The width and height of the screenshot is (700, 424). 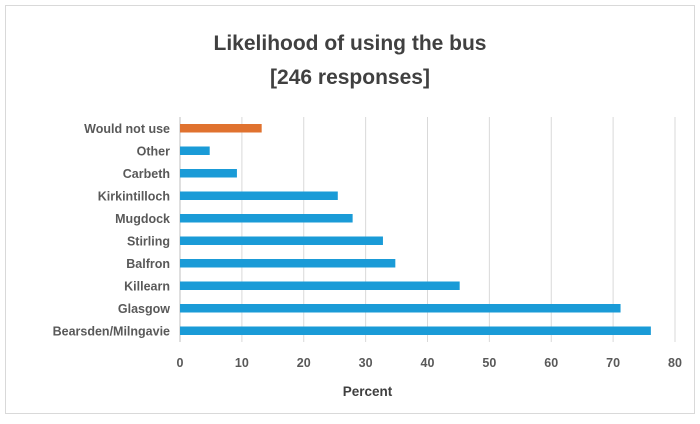 What do you see at coordinates (368, 391) in the screenshot?
I see `x-axis-title: Percent` at bounding box center [368, 391].